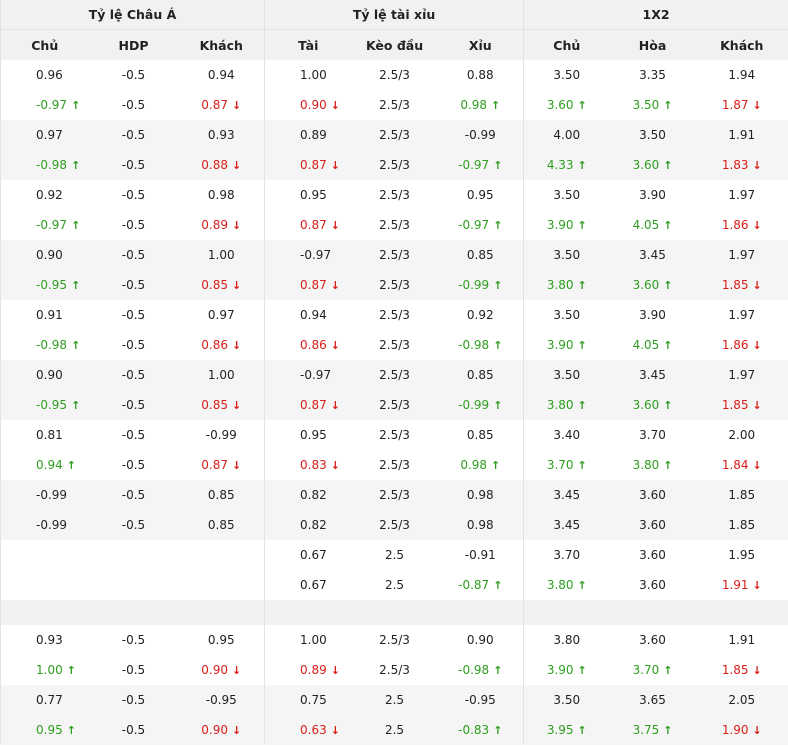 The height and width of the screenshot is (747, 788). What do you see at coordinates (215, 225) in the screenshot?
I see `odds-value: 0.89` at bounding box center [215, 225].